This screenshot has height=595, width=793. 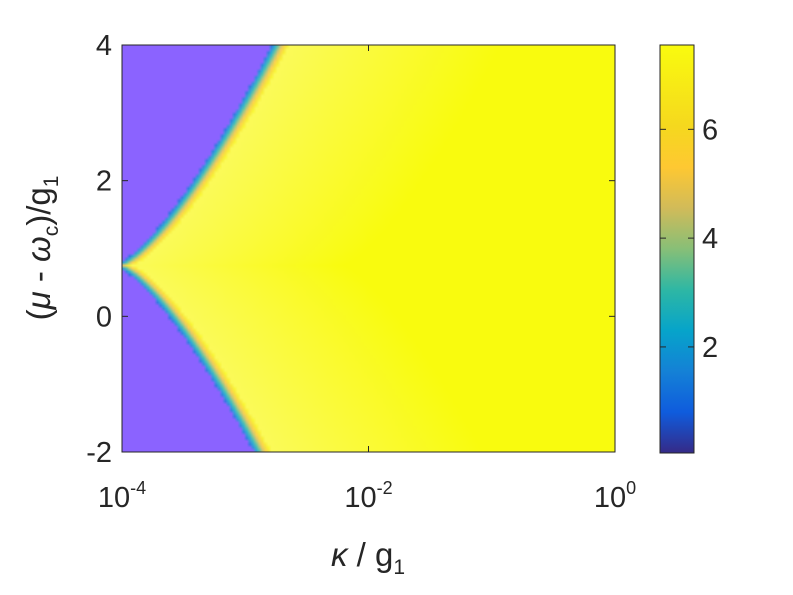 I want to click on colorbar-ticks: 2 4 6, so click(x=689, y=239).